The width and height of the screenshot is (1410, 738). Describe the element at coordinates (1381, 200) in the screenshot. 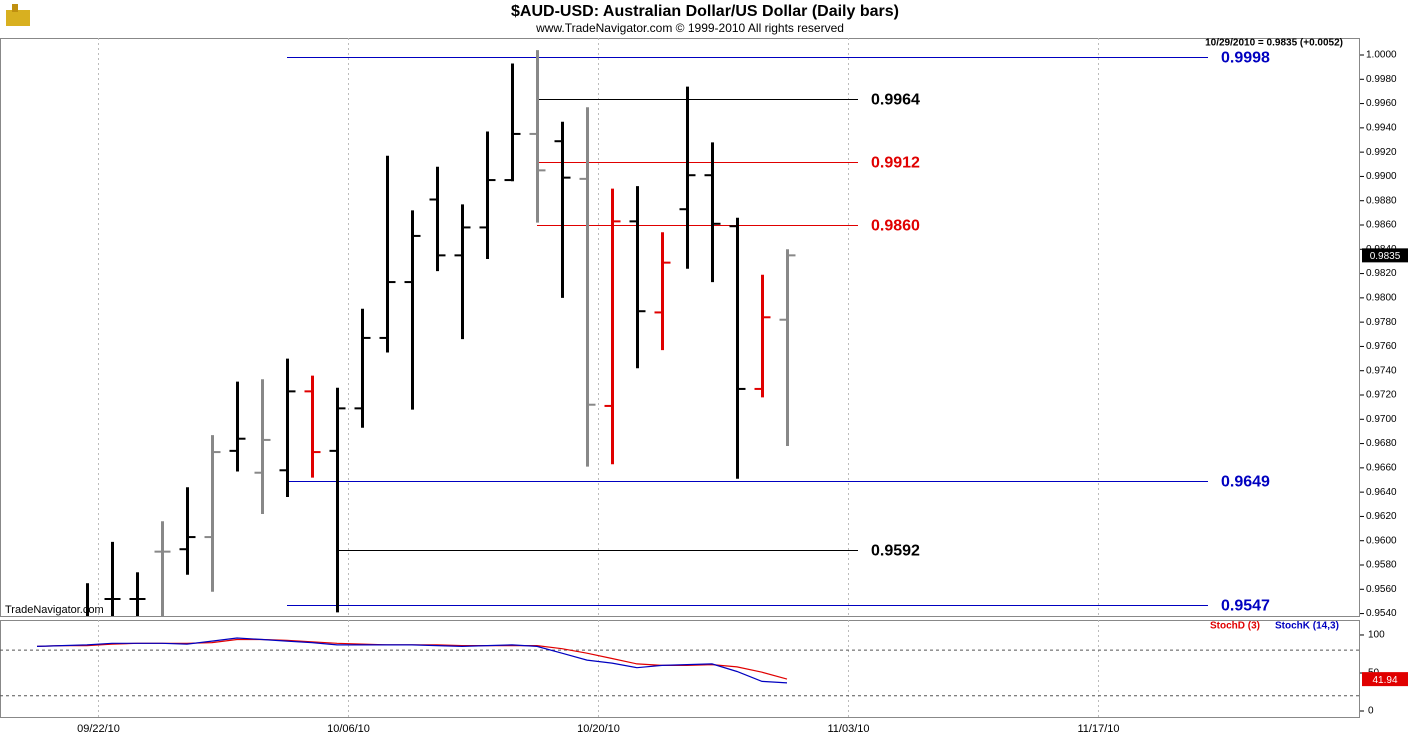

I see `y-tick-label: 0.9880` at that location.